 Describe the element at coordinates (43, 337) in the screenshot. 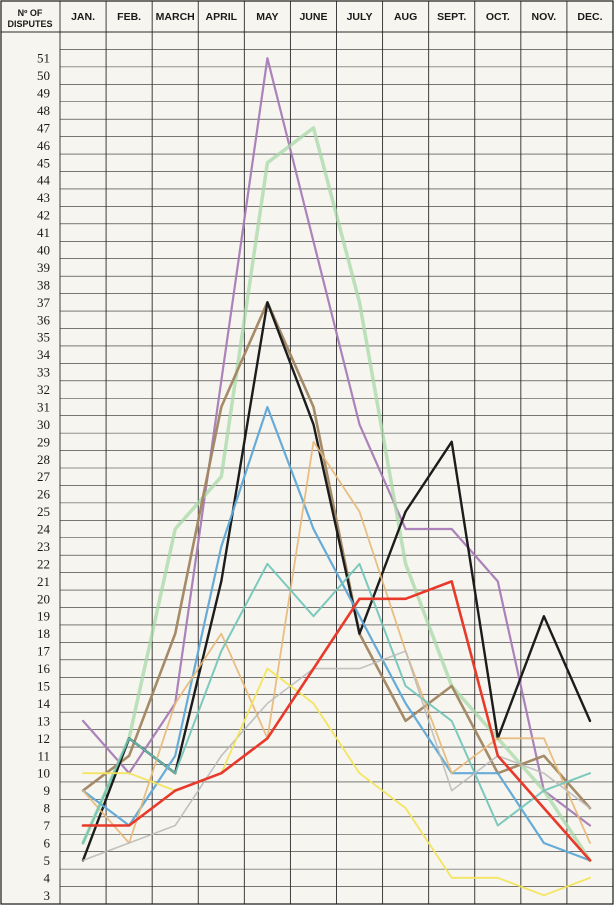

I see `y-tick-label: 35` at that location.